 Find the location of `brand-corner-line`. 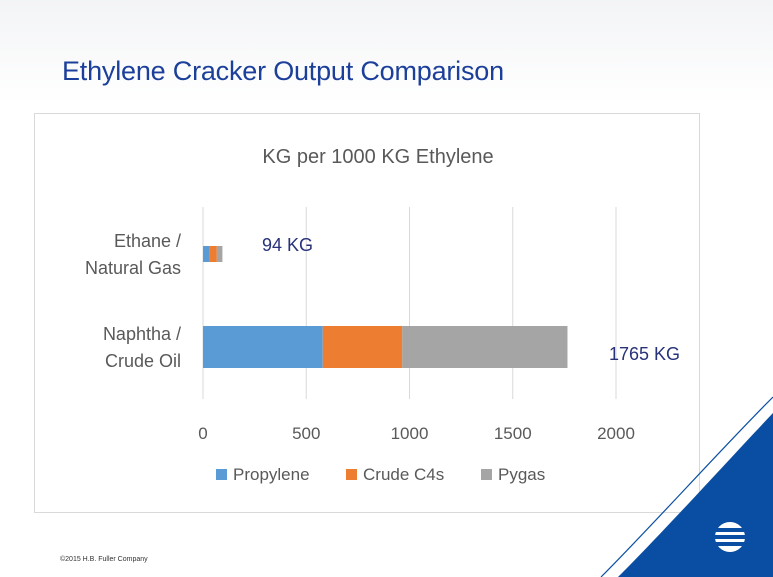

brand-corner-line is located at coordinates (686, 486).